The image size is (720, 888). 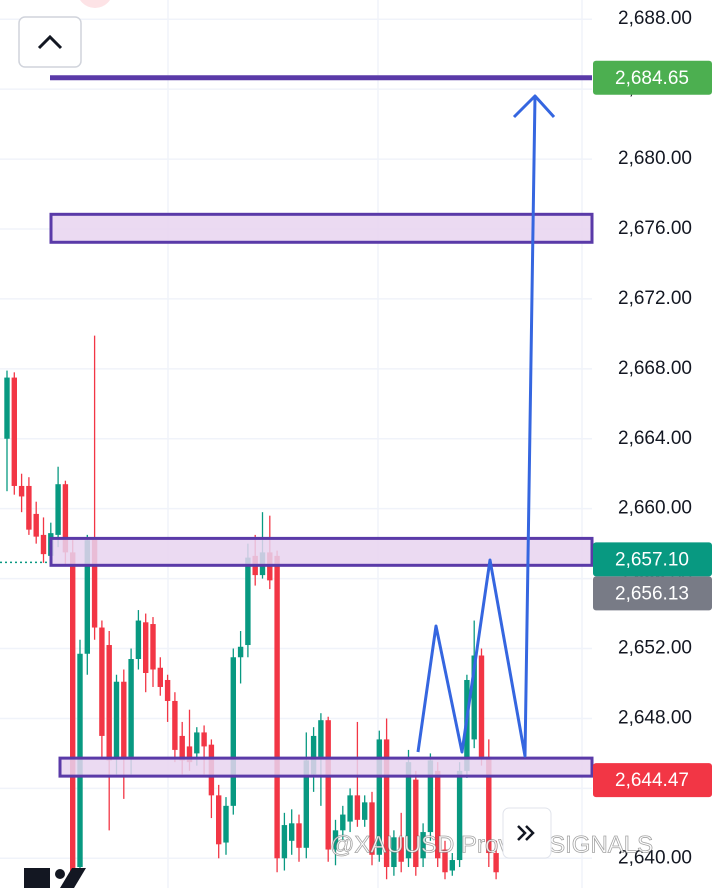 I want to click on price-labels: 2,684.65 2,657.10 2,656.13 2,644.47, so click(x=652, y=429).